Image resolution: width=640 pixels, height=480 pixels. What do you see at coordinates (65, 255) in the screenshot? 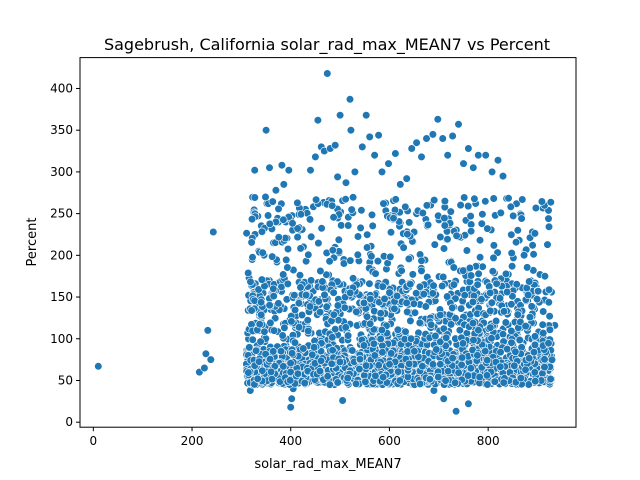
I see `y-axis-ticks: 0 50 100 150 200 250 300 350 400` at bounding box center [65, 255].